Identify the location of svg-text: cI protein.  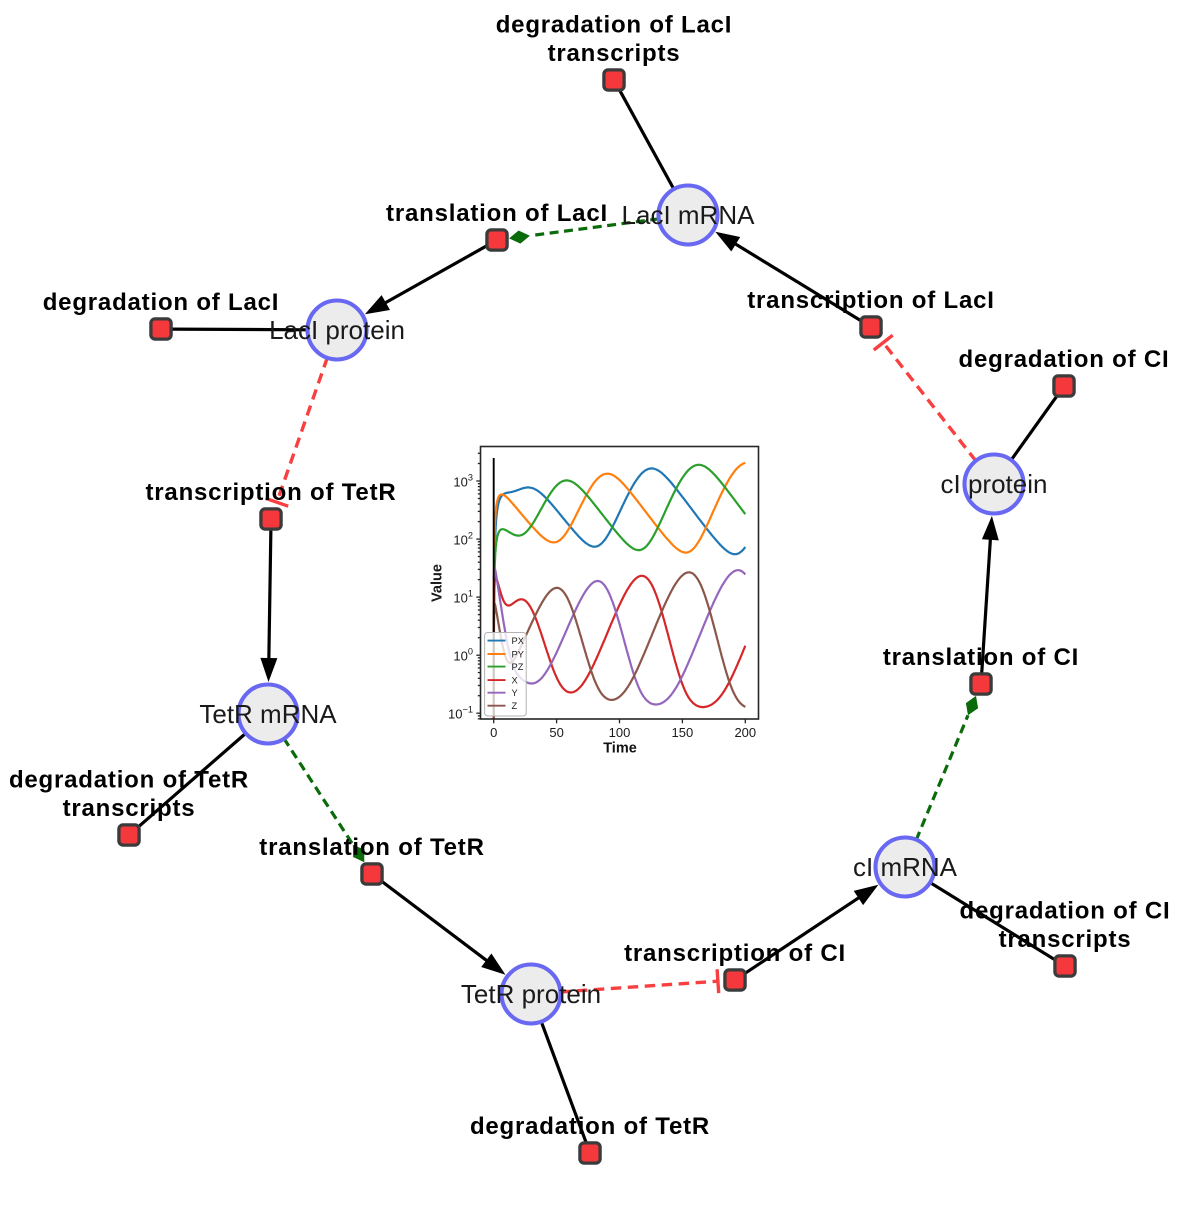
(994, 484).